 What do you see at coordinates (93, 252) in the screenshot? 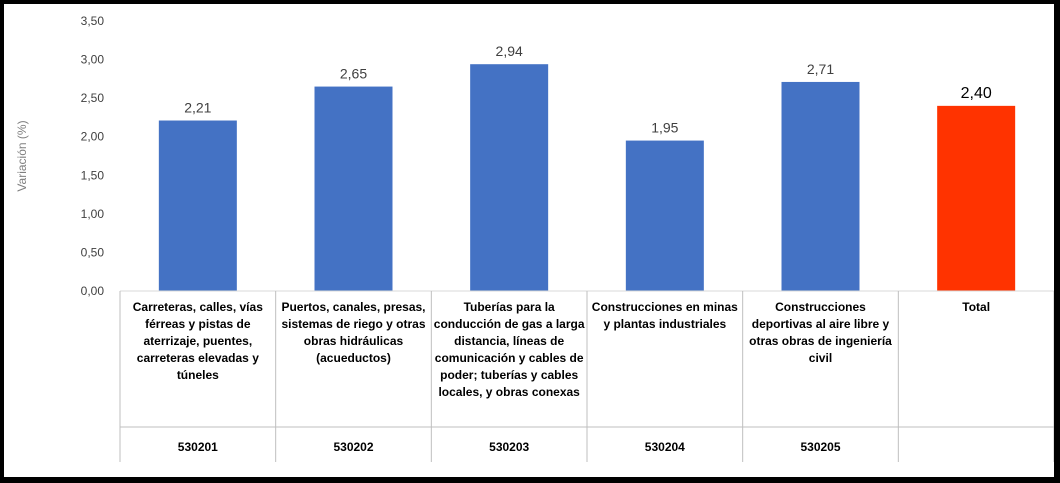
I see `y-tick-label: 0,50` at bounding box center [93, 252].